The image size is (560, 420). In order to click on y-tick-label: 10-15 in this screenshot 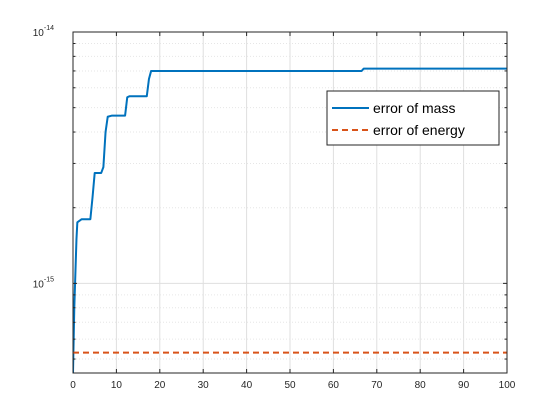, I will do `click(43, 283)`.